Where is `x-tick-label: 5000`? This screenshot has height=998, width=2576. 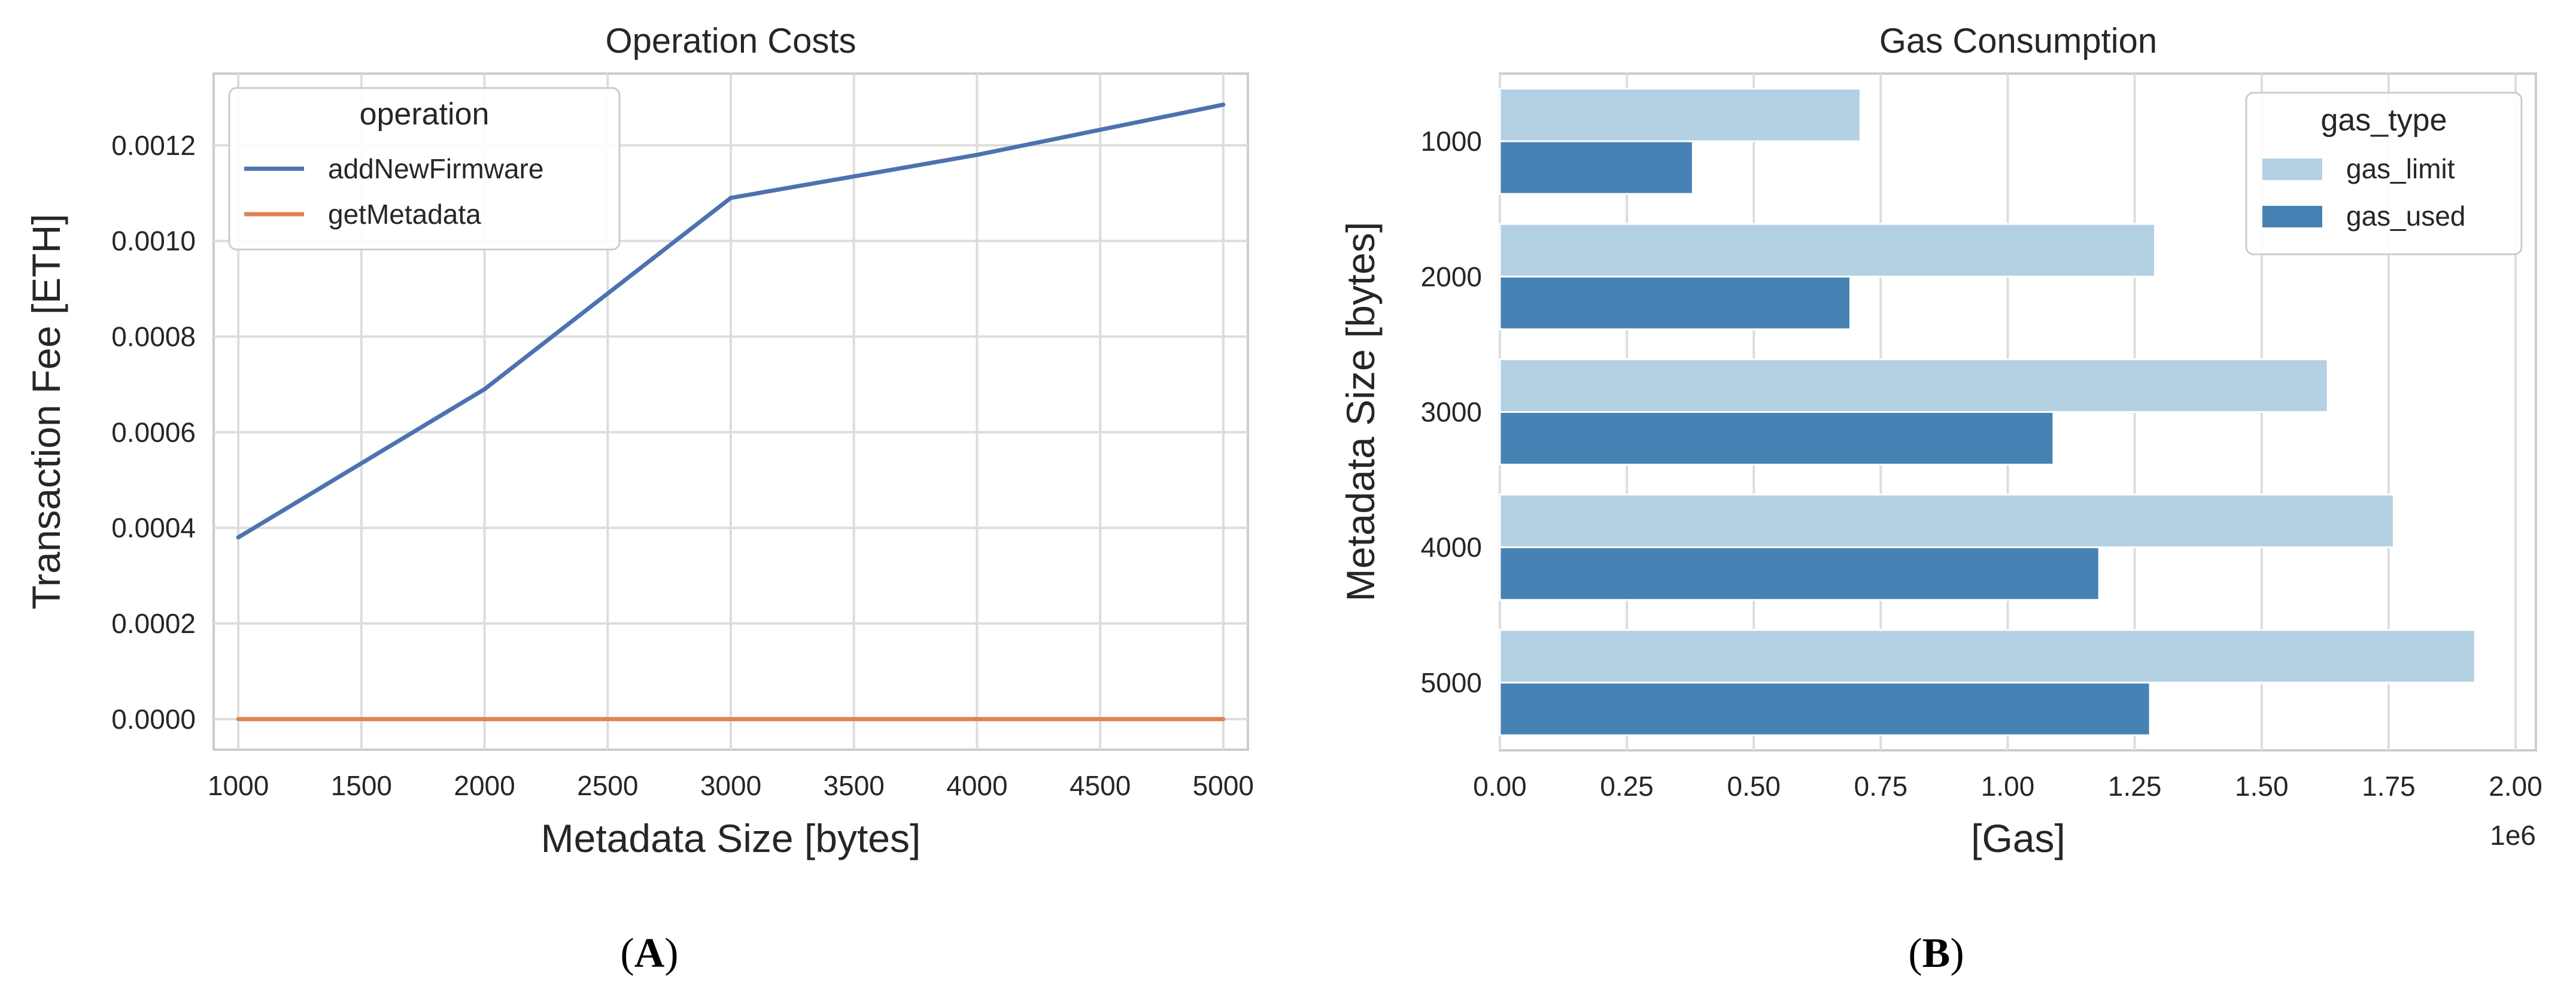
x-tick-label: 5000 is located at coordinates (1223, 785).